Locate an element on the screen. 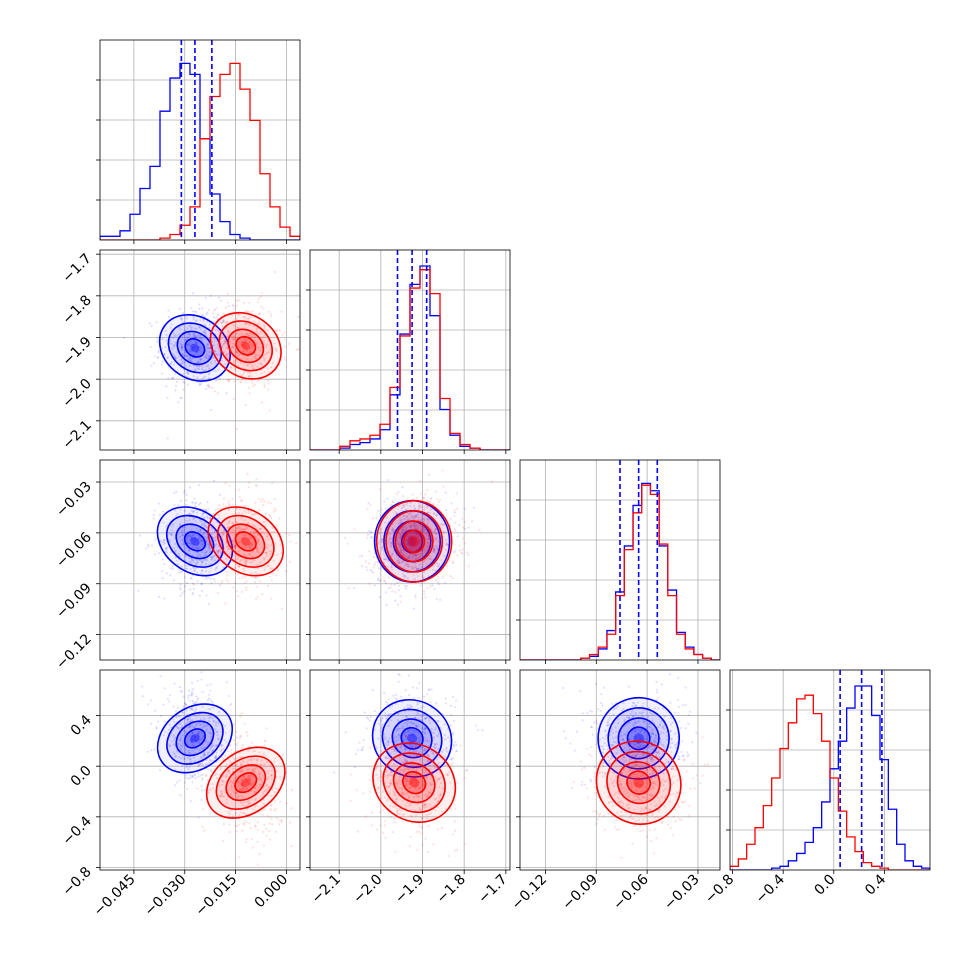 The image size is (970, 970). contour-line is located at coordinates (414, 782).